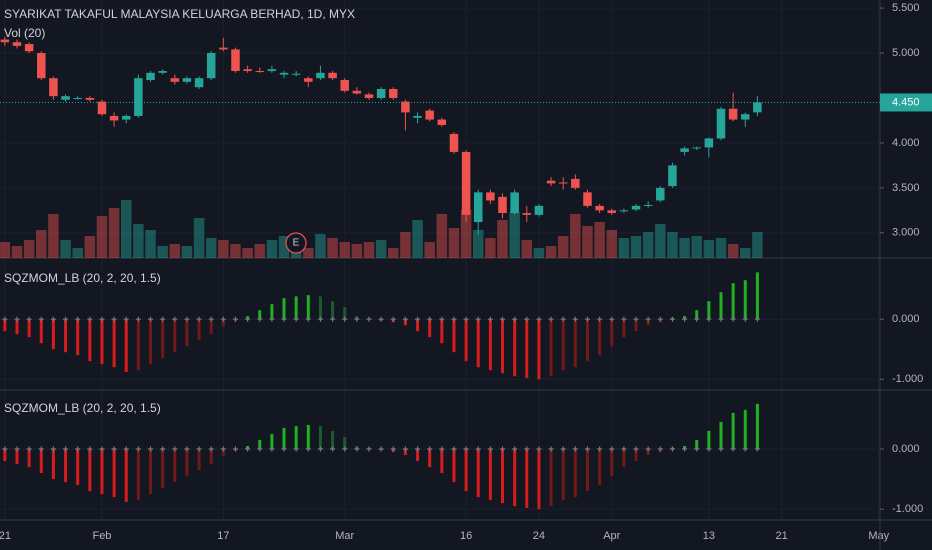 The image size is (932, 550). I want to click on y-tick-label: 5.000, so click(906, 53).